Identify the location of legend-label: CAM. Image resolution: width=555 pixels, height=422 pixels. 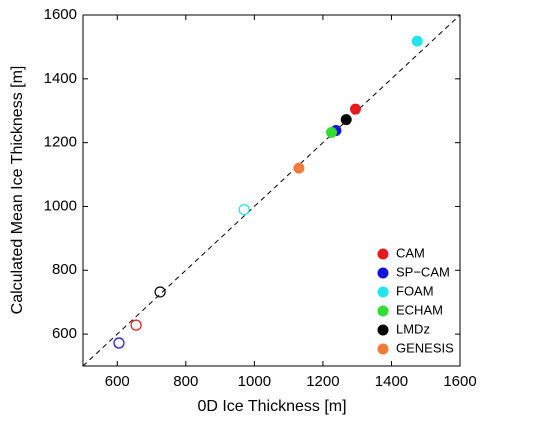
(410, 252).